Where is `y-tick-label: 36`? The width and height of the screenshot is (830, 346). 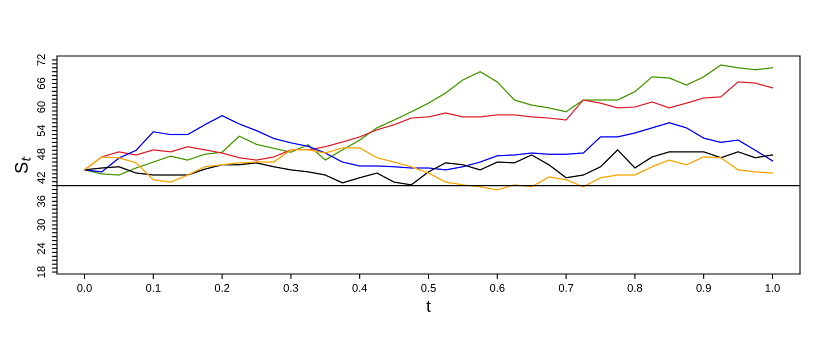 y-tick-label: 36 is located at coordinates (41, 202).